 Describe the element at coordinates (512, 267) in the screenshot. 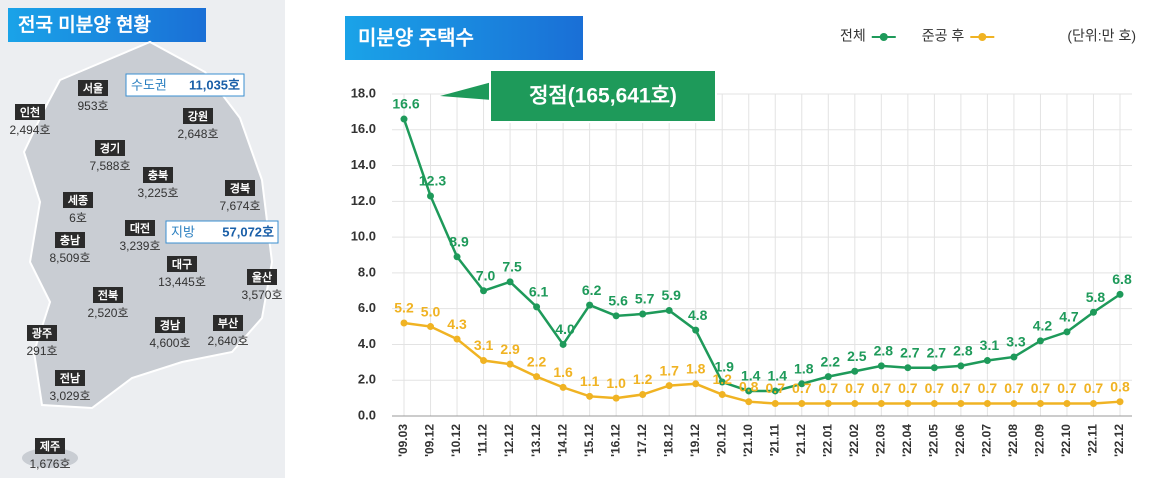

I see `value-label: 7.5` at that location.